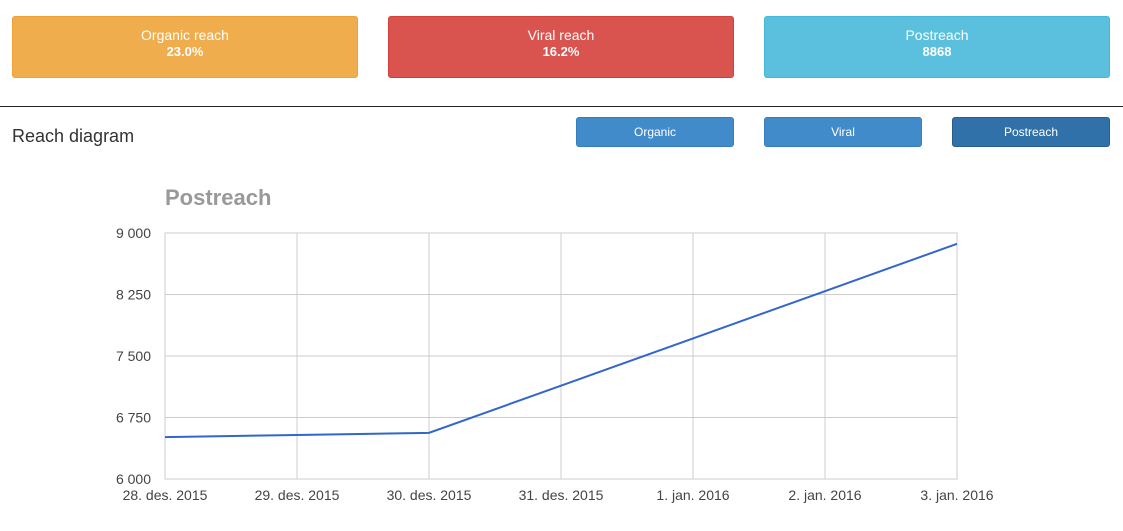 The height and width of the screenshot is (531, 1123). What do you see at coordinates (133, 479) in the screenshot?
I see `y-tick-label: 6 000` at bounding box center [133, 479].